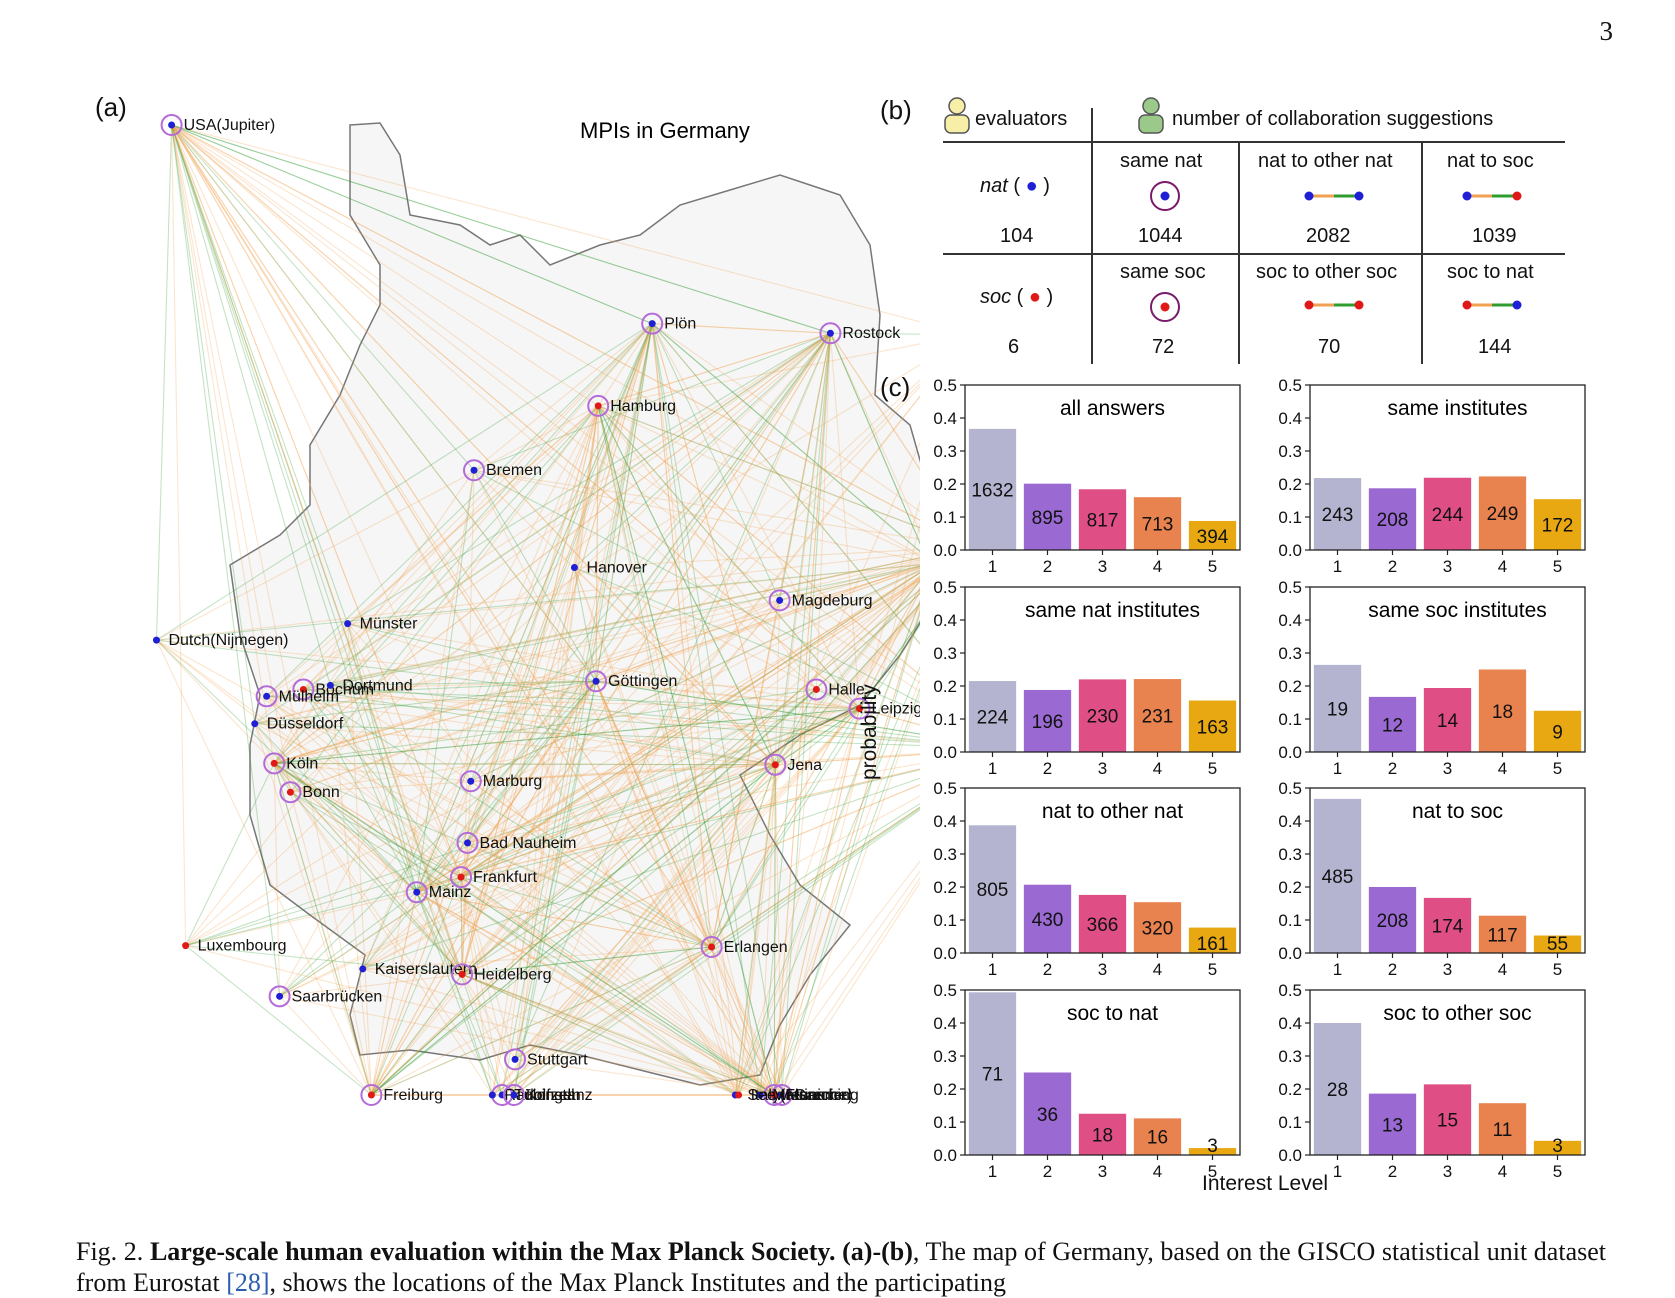  What do you see at coordinates (1490, 161) in the screenshot?
I see `cell-nat-to-soc-label: nat to soc` at bounding box center [1490, 161].